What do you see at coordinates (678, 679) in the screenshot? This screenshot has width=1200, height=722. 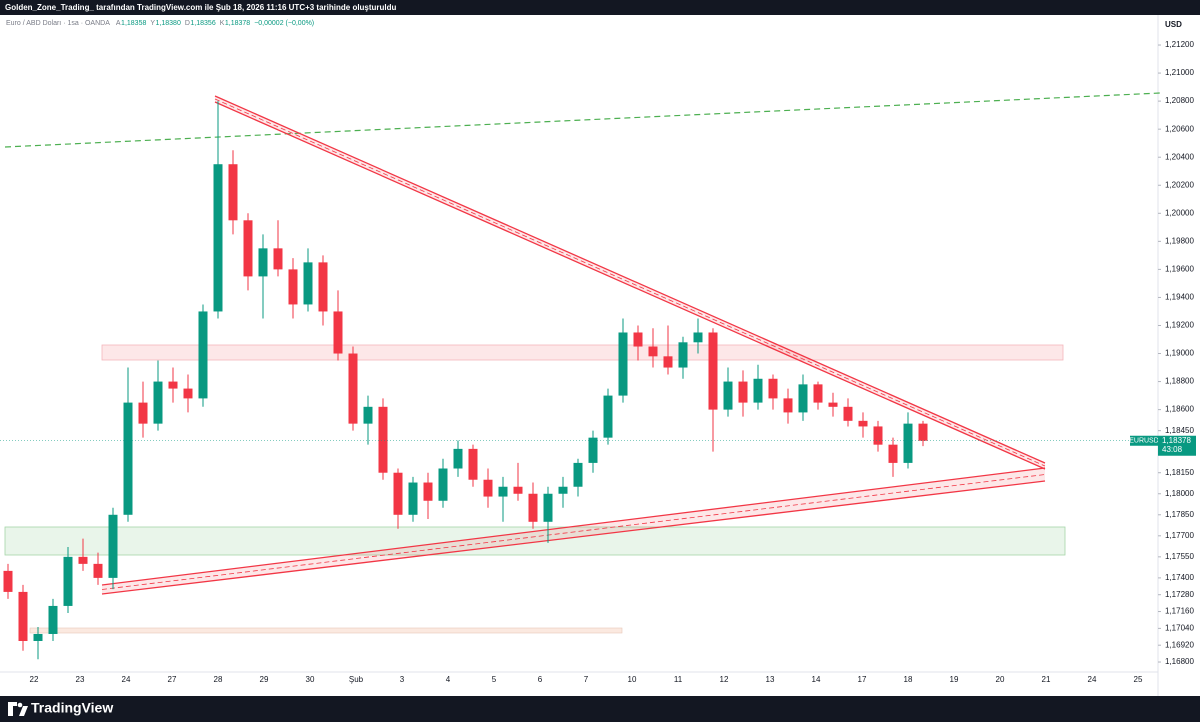 I see `x-tick-label: 11` at bounding box center [678, 679].